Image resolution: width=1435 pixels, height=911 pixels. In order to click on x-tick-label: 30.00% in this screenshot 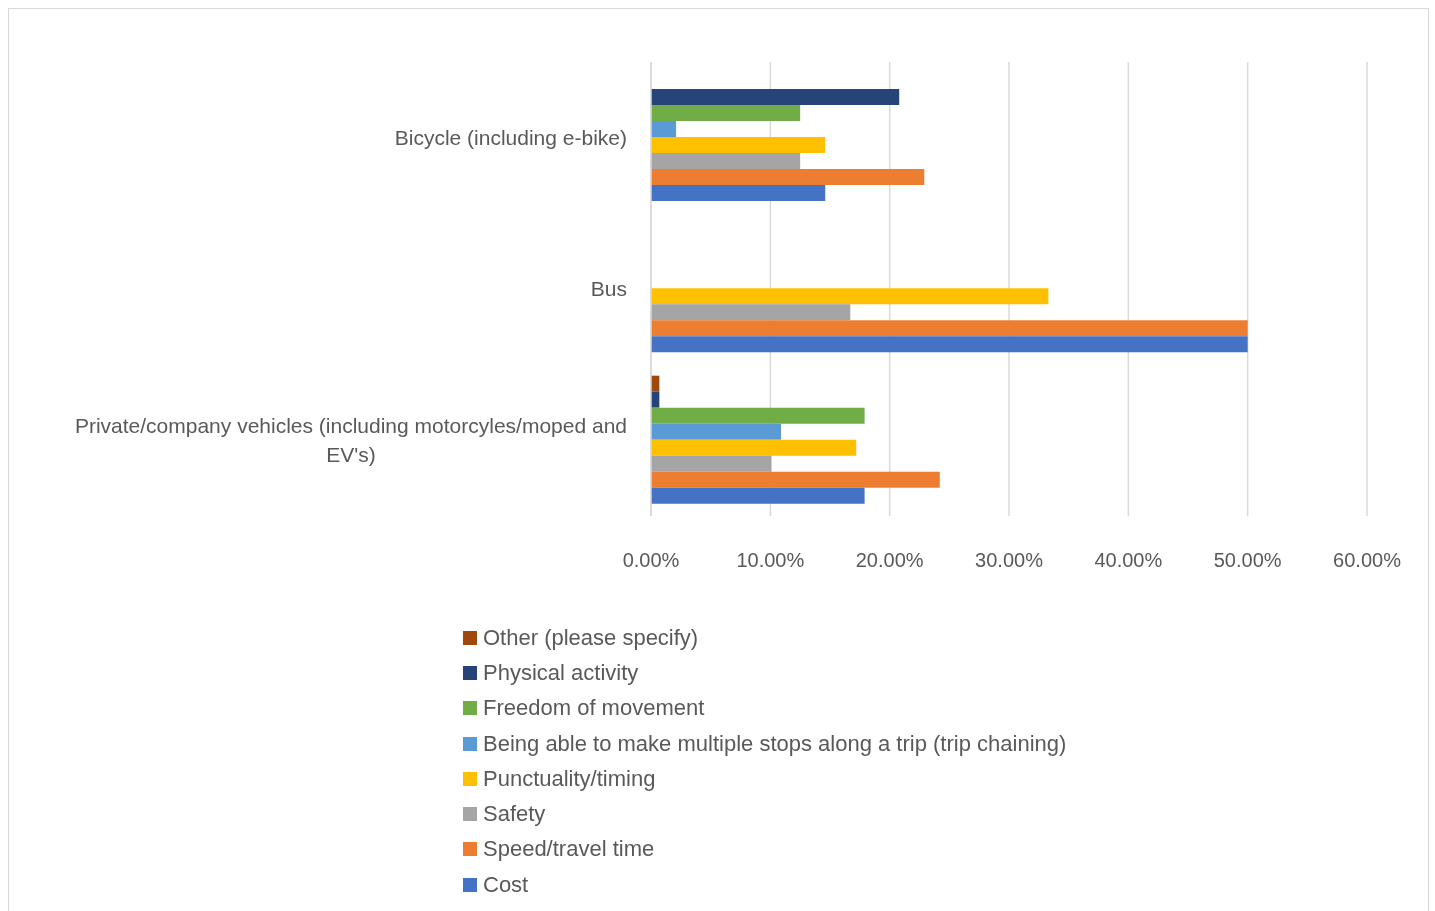, I will do `click(1009, 560)`.